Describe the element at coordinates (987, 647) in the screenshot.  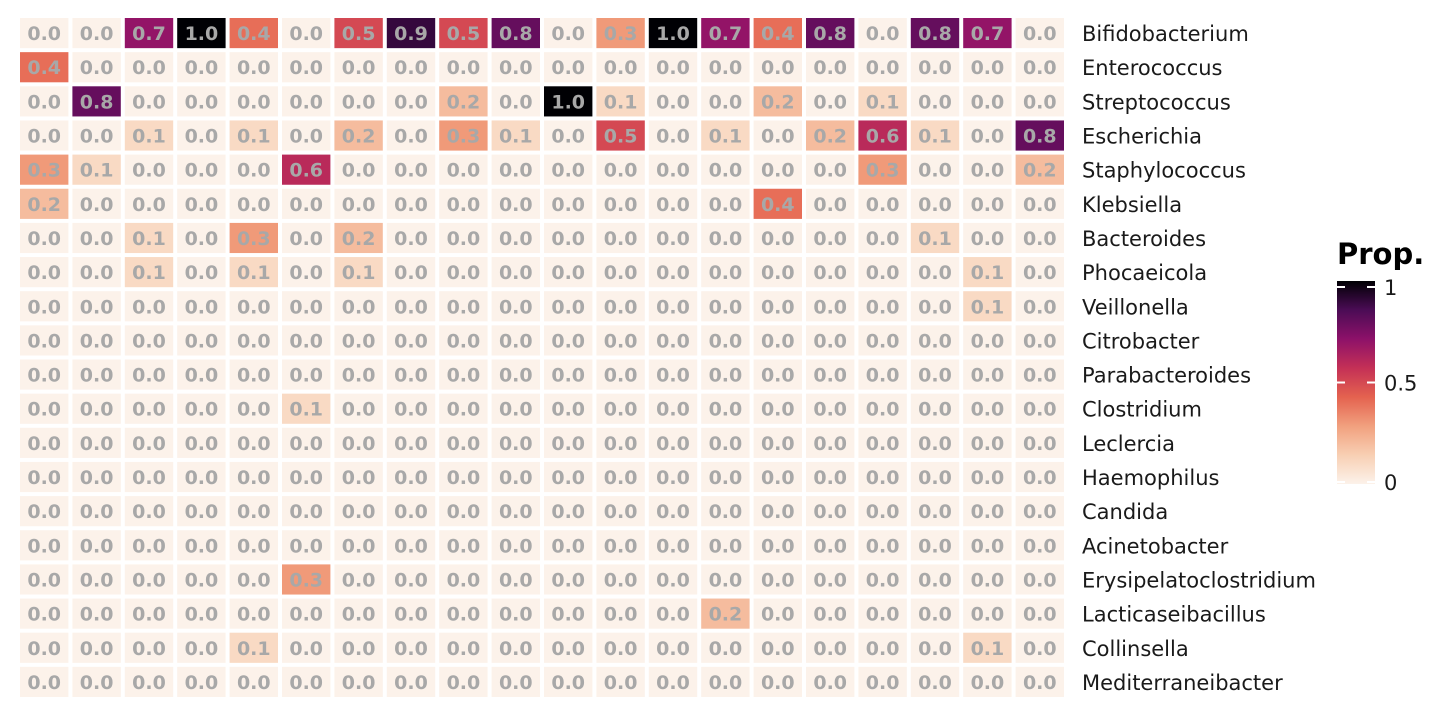
I see `heatmap-cell: 0.1` at that location.